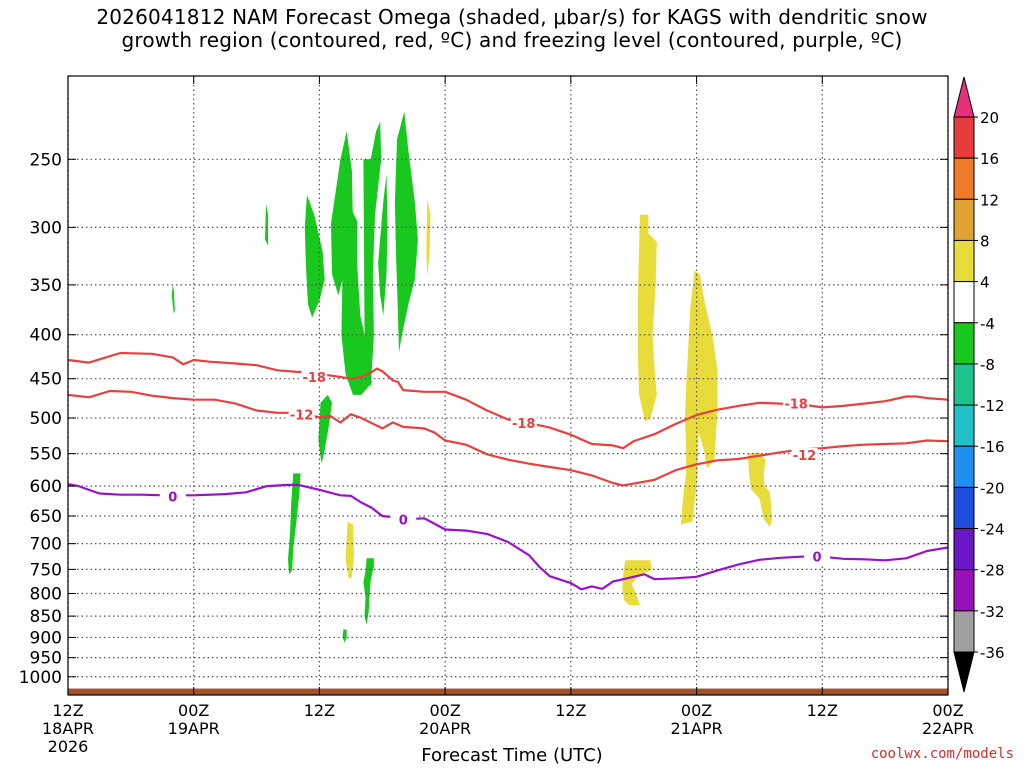 The width and height of the screenshot is (1024, 768). Describe the element at coordinates (992, 406) in the screenshot. I see `colorbar-label: -12` at that location.